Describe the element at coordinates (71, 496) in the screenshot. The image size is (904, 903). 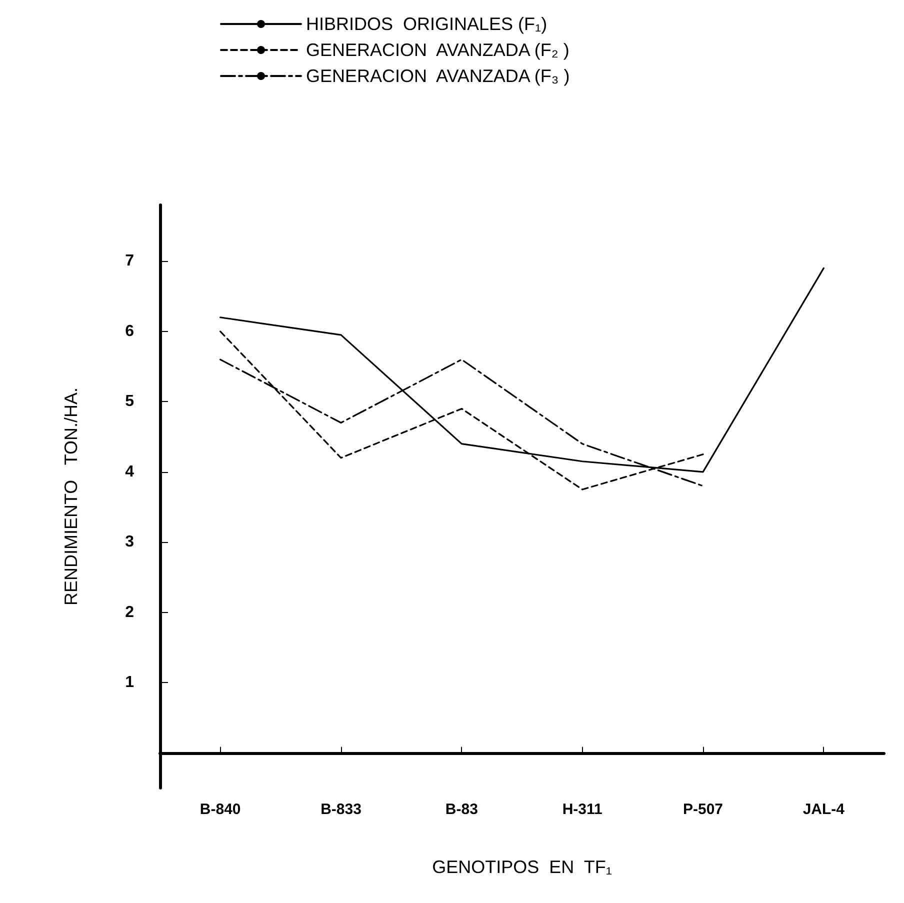
I see `y-axis-title: RENDIMIENTO TON./HA.` at that location.